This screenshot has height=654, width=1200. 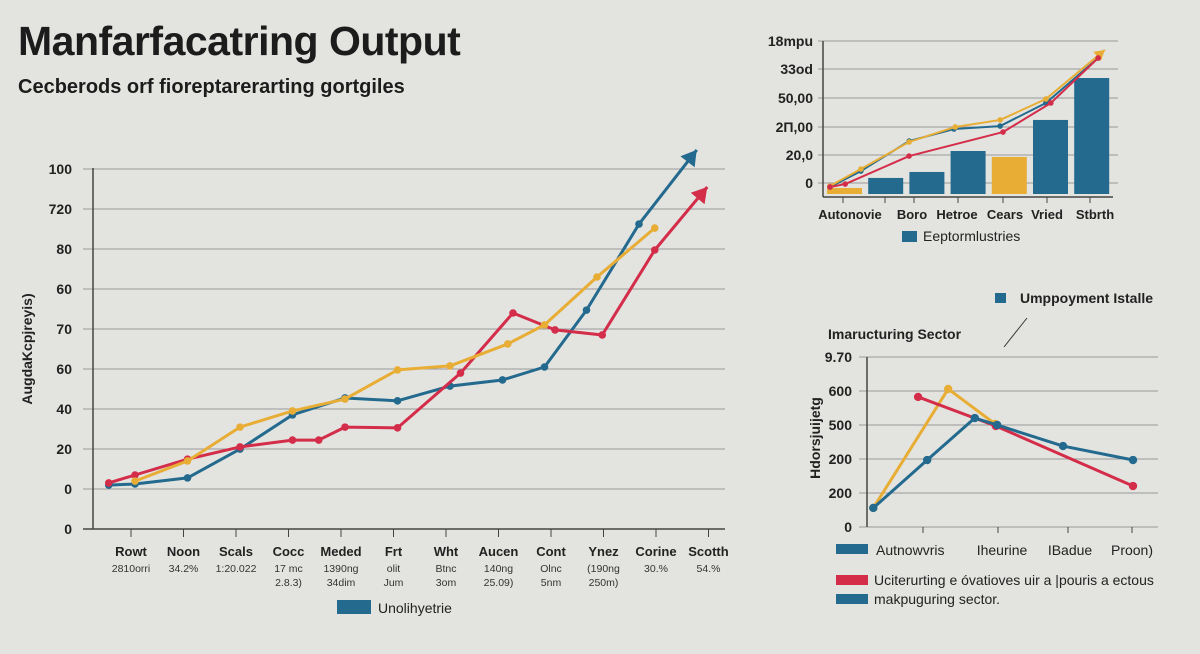 I want to click on sector-legend-swatch, so click(x=852, y=580).